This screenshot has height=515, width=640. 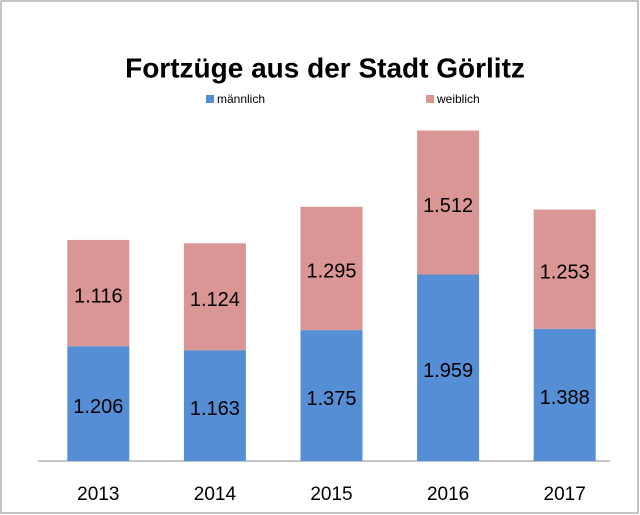 I want to click on x-tick-label: 2015, so click(x=331, y=494).